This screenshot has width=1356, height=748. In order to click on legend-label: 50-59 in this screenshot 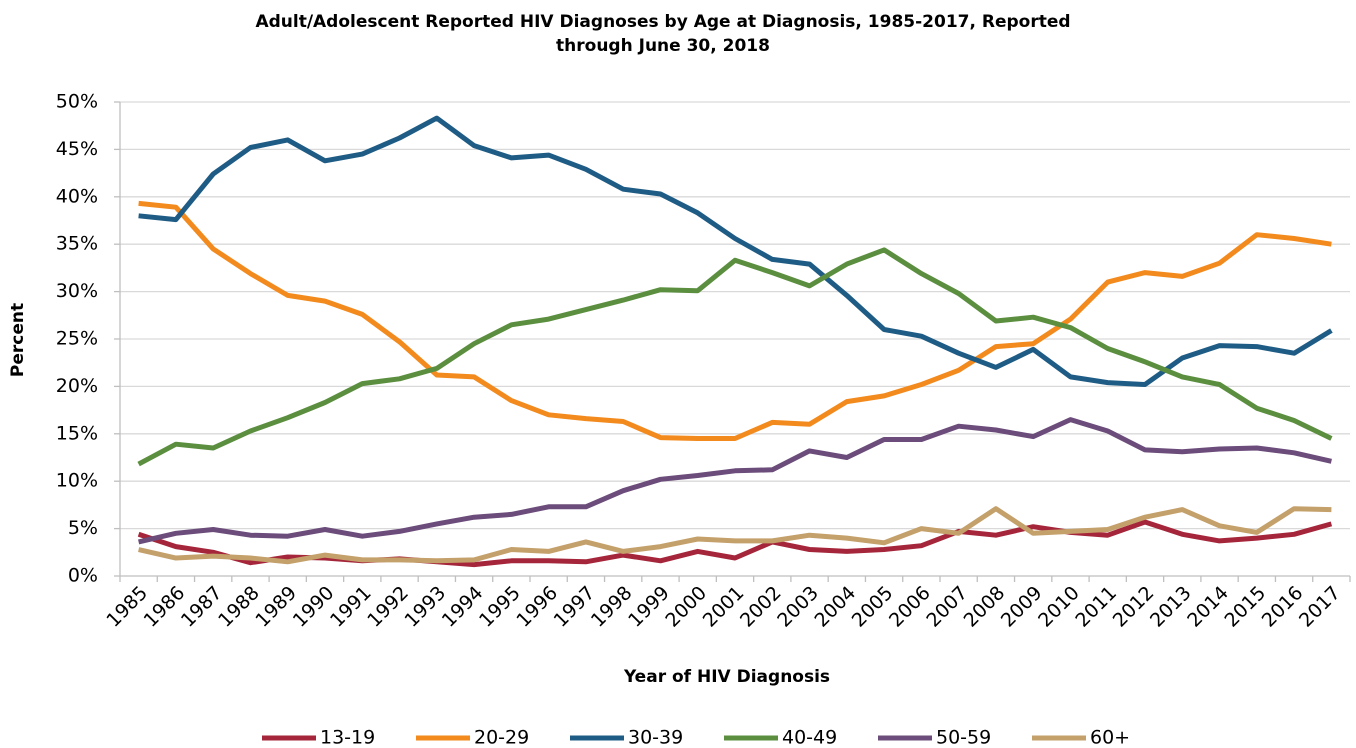, I will do `click(963, 737)`.